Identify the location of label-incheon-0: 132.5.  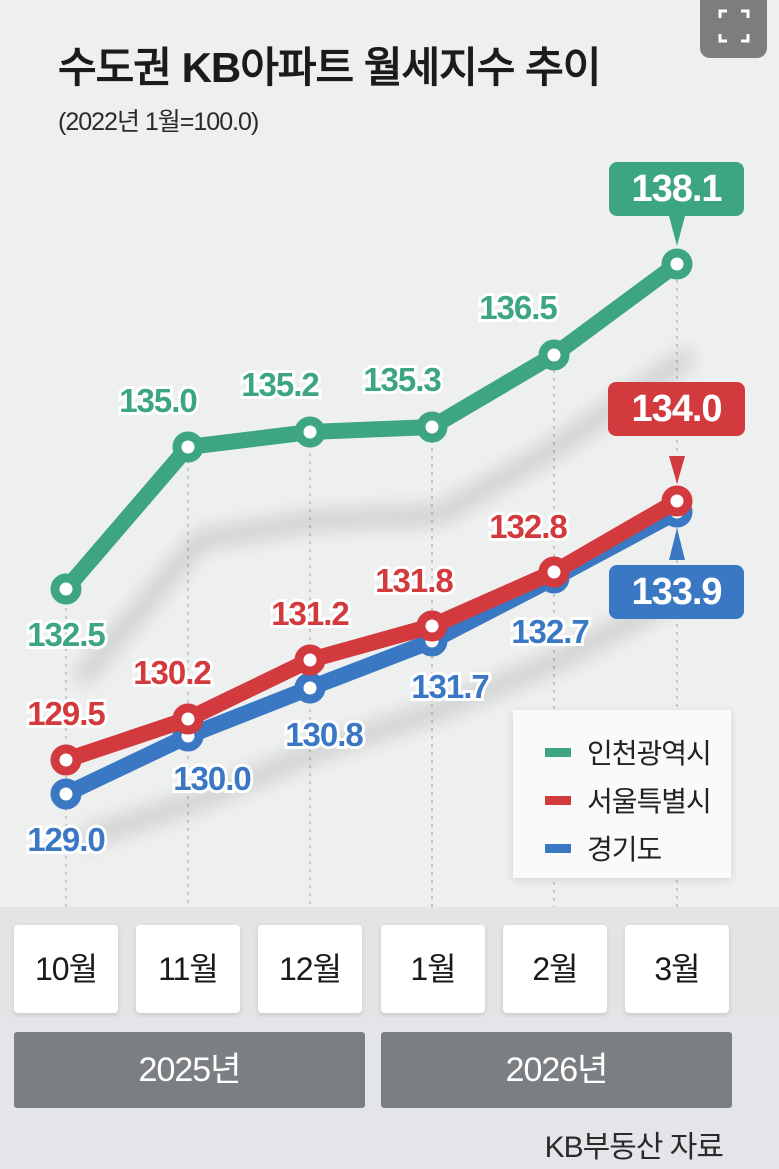
(66, 634).